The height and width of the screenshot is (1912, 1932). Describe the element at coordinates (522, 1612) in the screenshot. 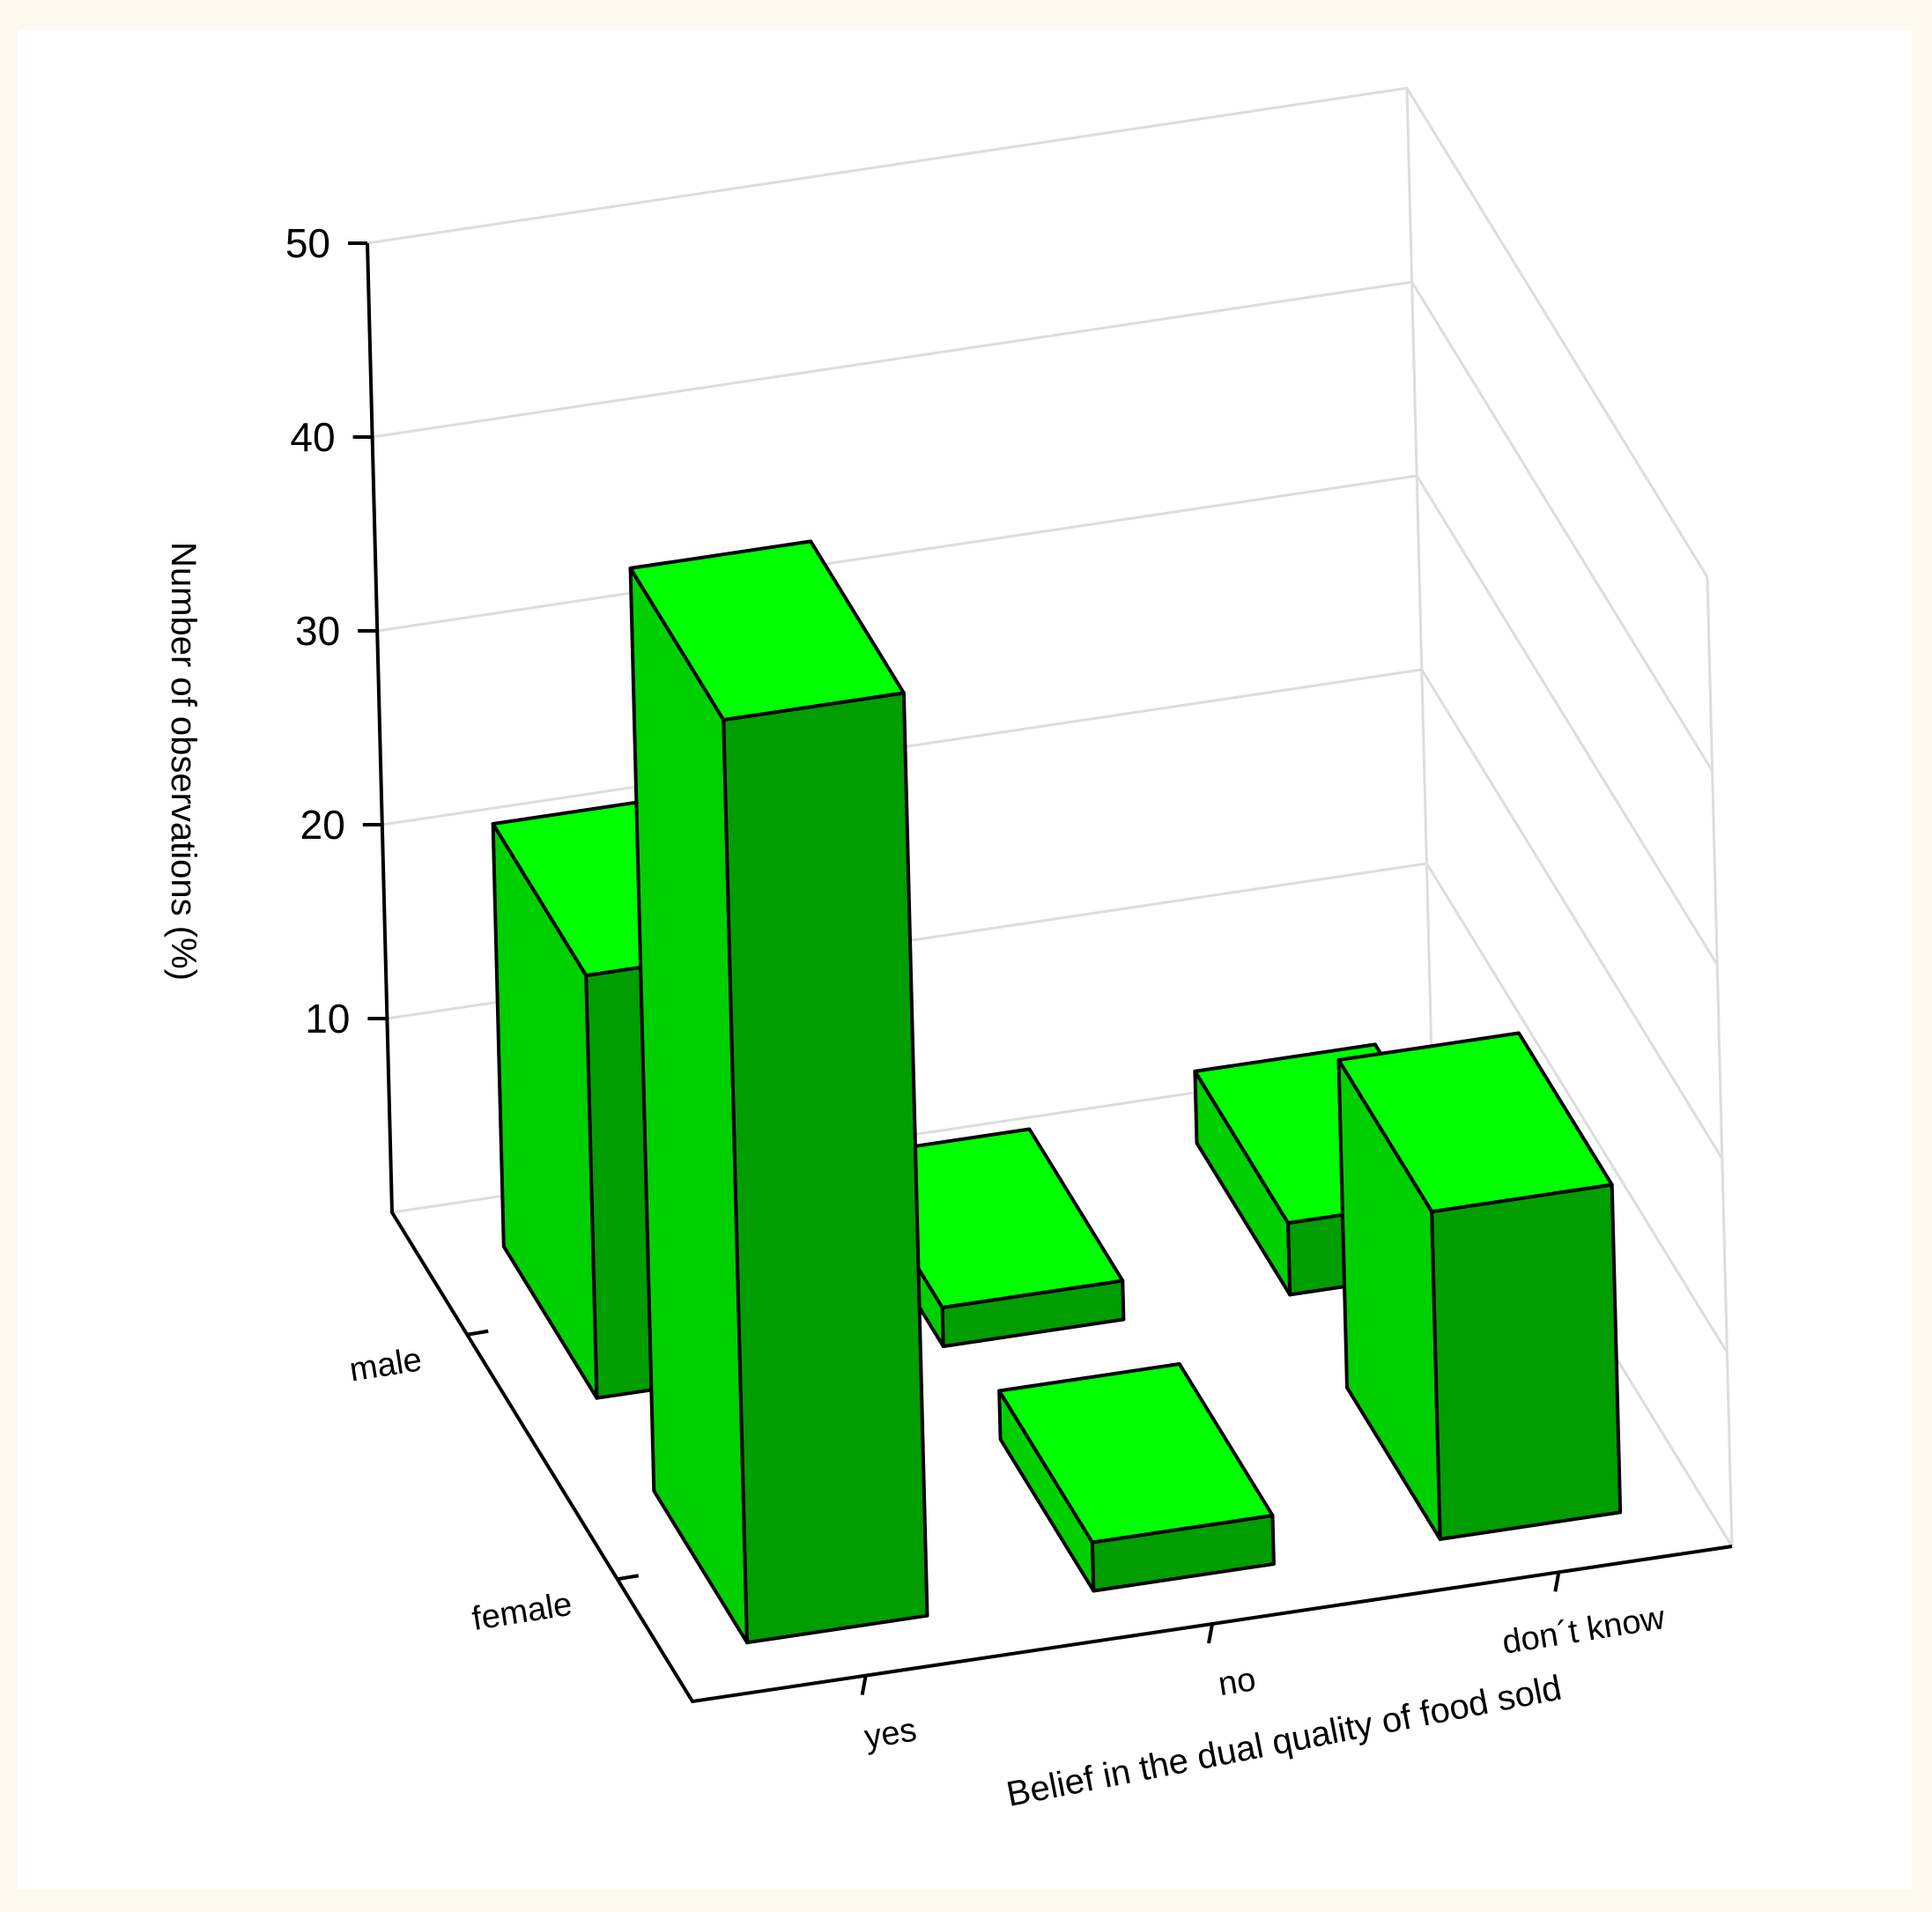

I see `series-label-female: female` at that location.